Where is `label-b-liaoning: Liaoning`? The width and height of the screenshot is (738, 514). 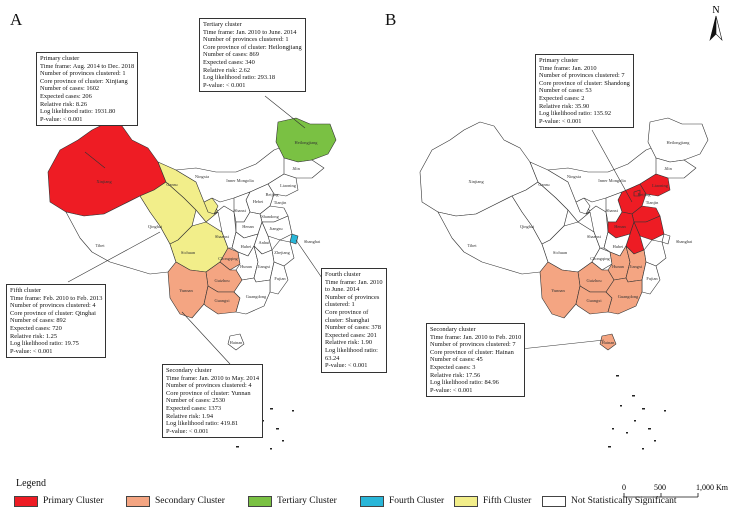 label-b-liaoning: Liaoning is located at coordinates (660, 185).